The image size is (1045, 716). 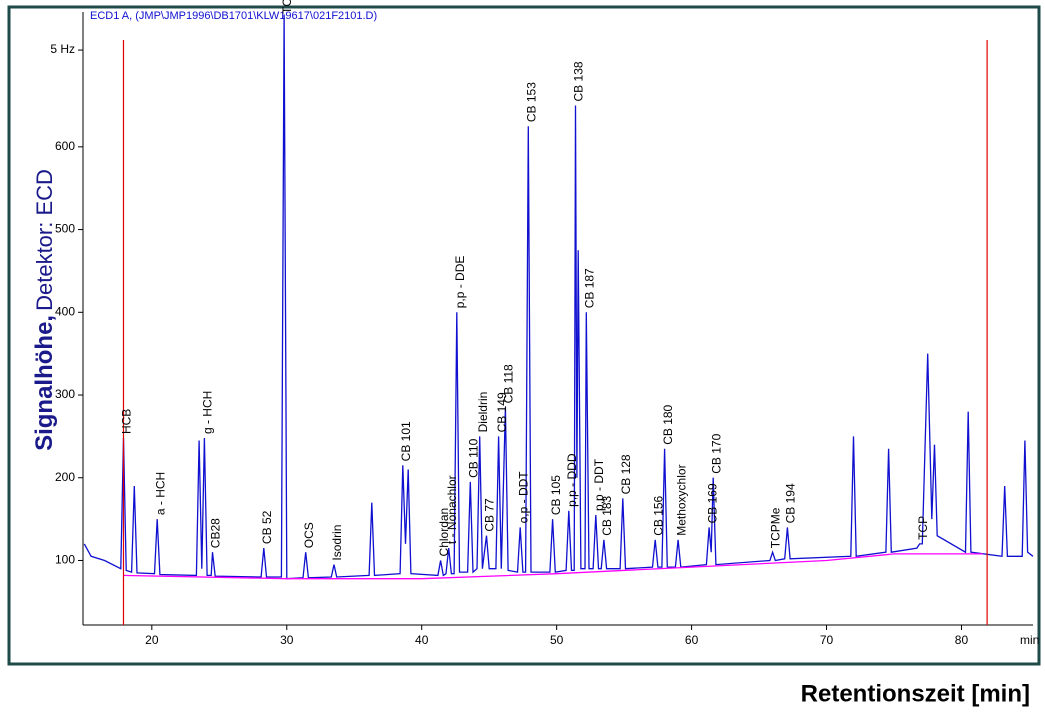 What do you see at coordinates (65, 311) in the screenshot?
I see `y-tick-label: 400` at bounding box center [65, 311].